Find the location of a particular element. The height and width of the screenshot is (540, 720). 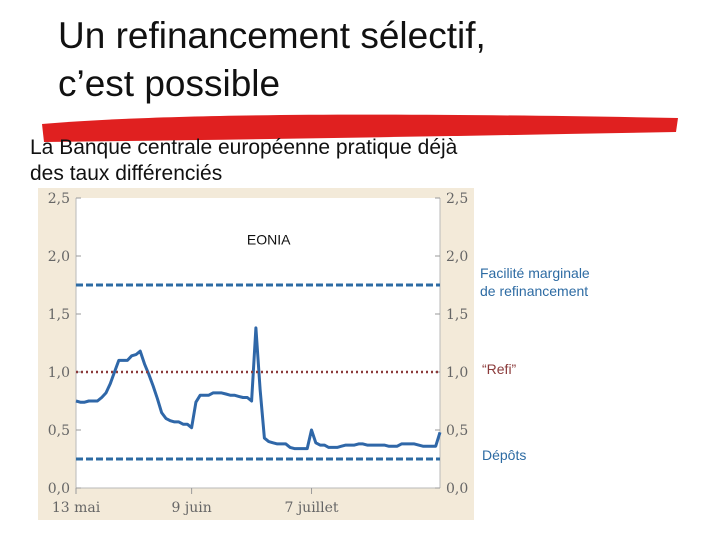

series-eonia-line is located at coordinates (258, 388).